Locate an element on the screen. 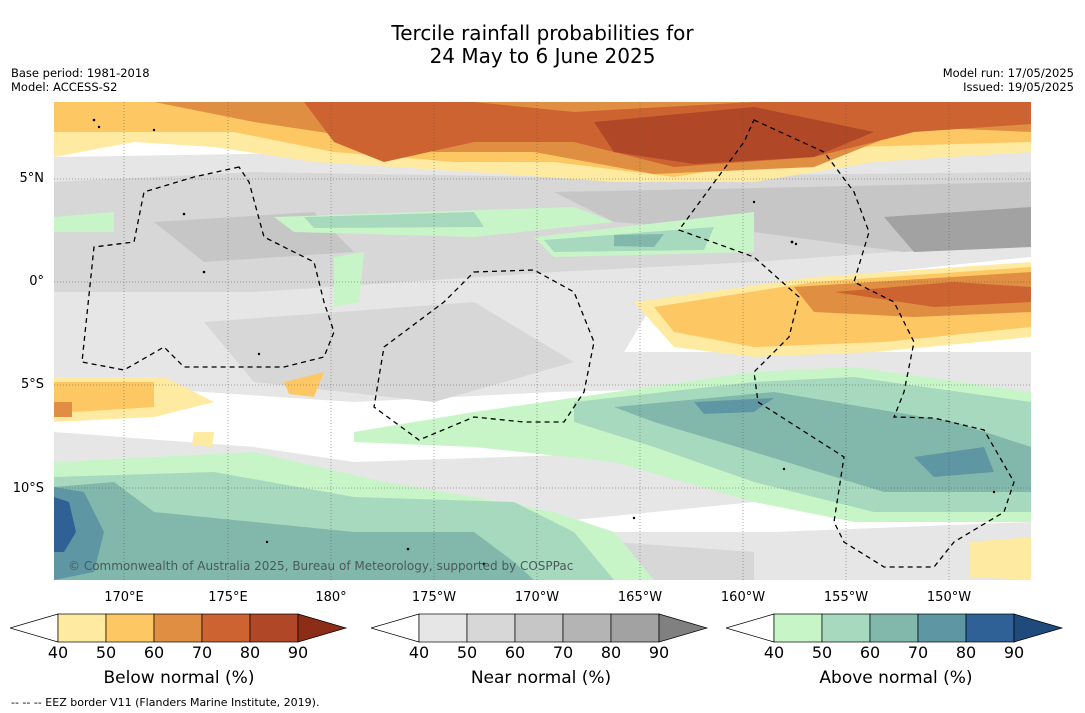  lat-label-0: 0° is located at coordinates (36, 281).